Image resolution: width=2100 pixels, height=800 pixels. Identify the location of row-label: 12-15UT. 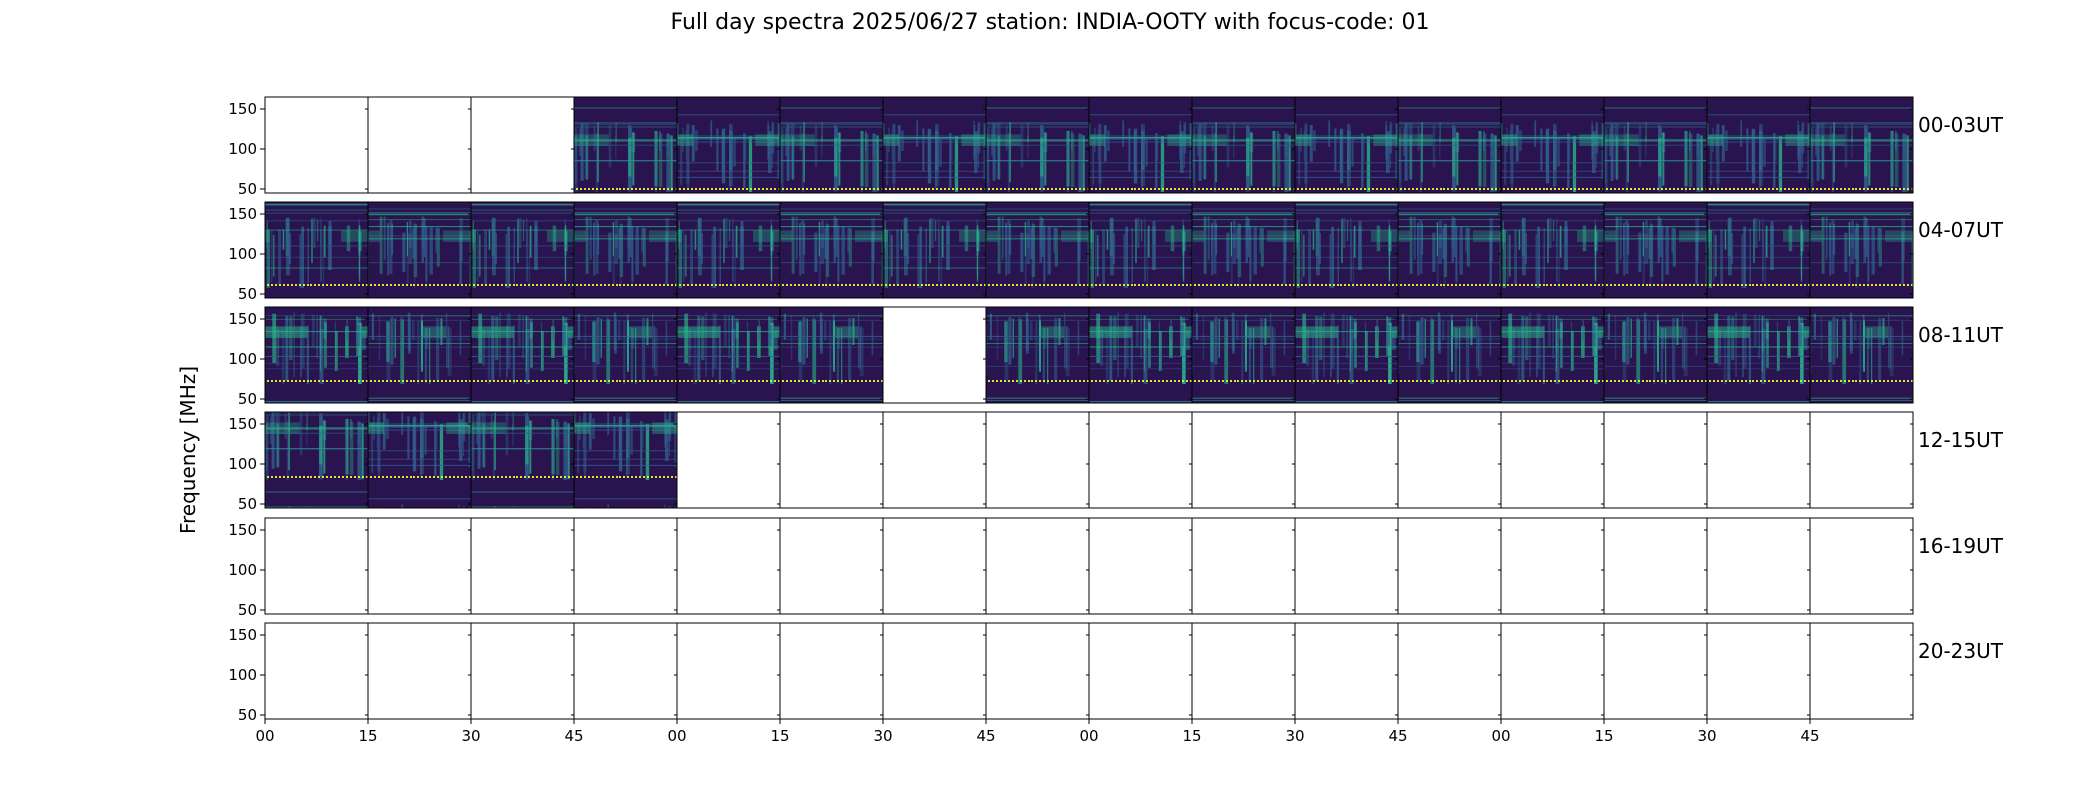
(1960, 440).